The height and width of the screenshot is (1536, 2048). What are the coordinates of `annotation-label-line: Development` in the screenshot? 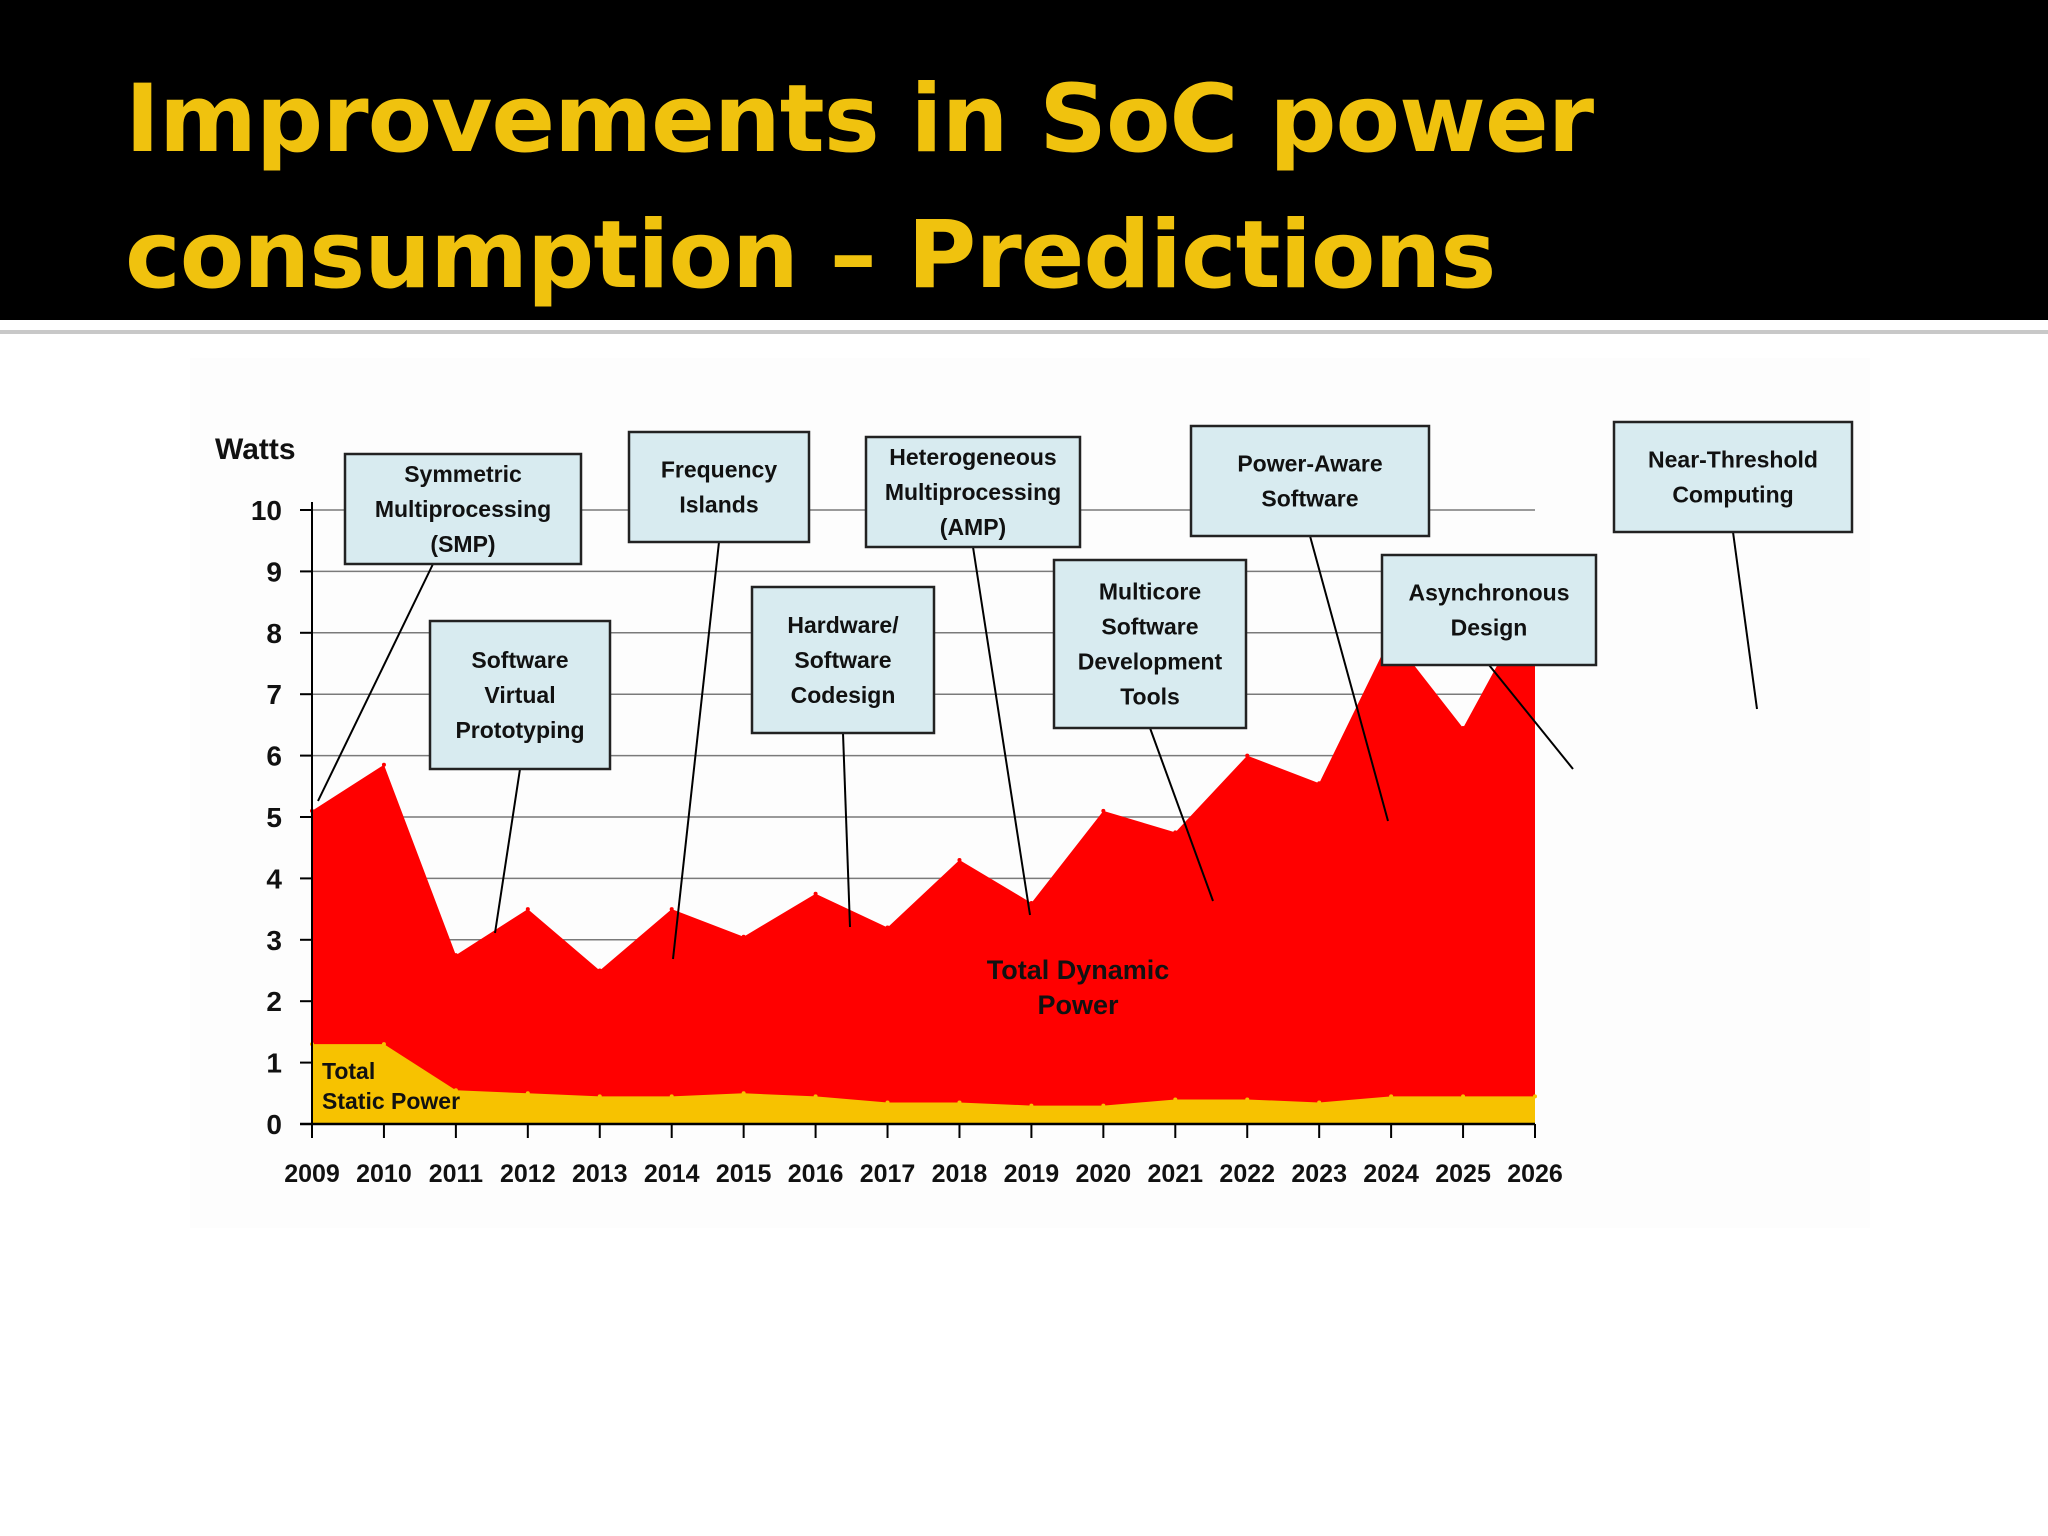 It's located at (1150, 662).